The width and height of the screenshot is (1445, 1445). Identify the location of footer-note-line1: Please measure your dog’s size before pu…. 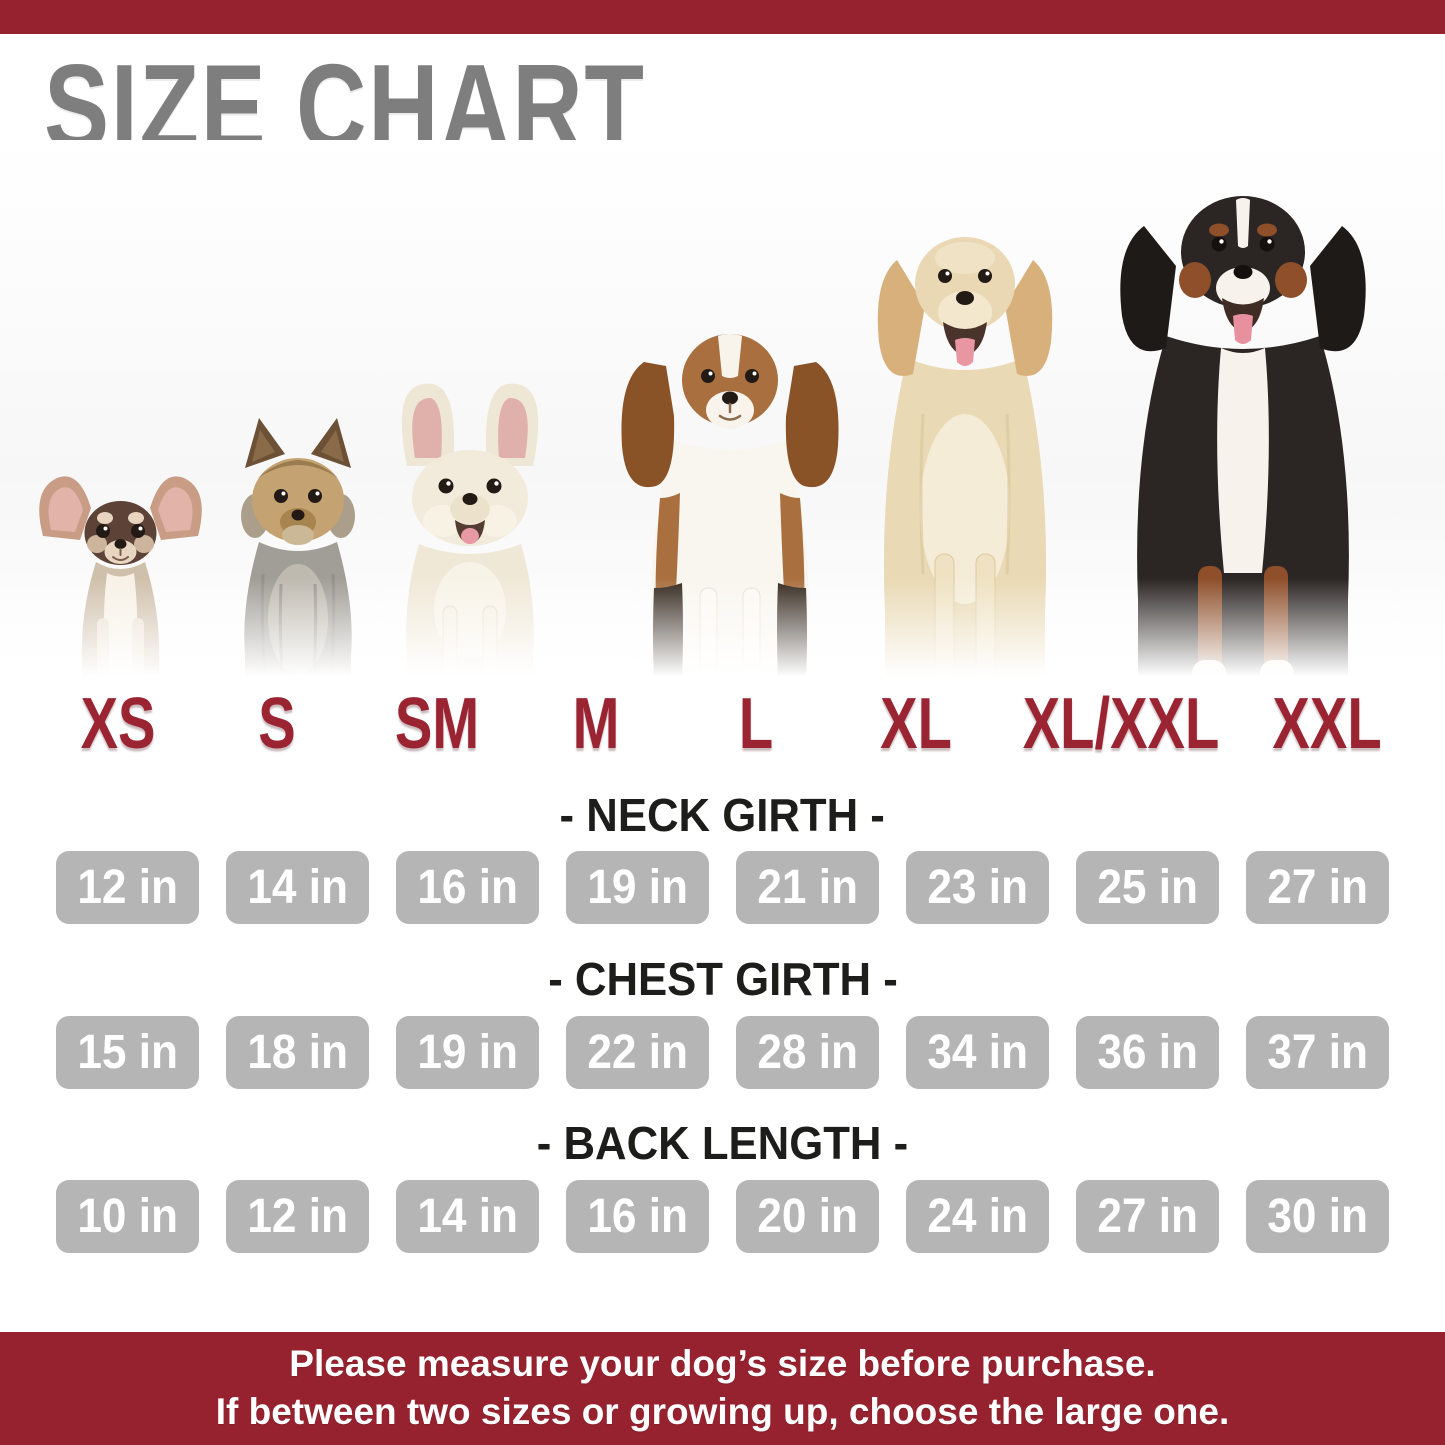
(722, 1364).